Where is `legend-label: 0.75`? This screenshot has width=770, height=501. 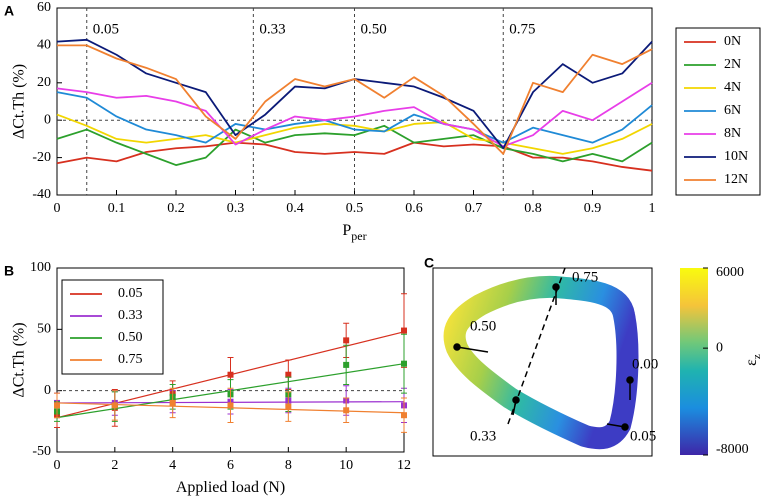
legend-label: 0.75 is located at coordinates (130, 359).